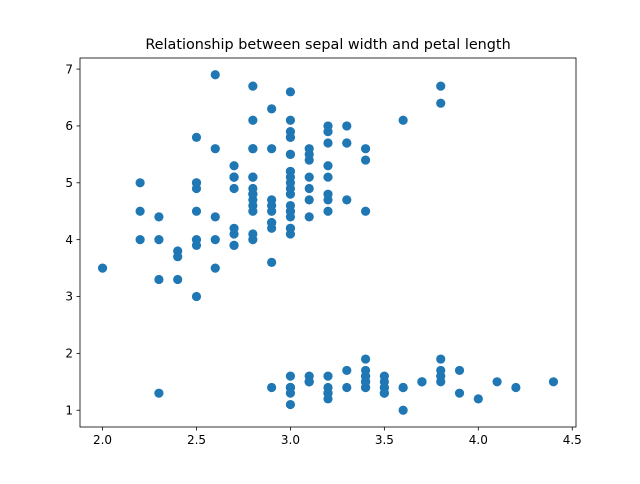 Image resolution: width=640 pixels, height=484 pixels. I want to click on x-tick-label: 3.5, so click(384, 440).